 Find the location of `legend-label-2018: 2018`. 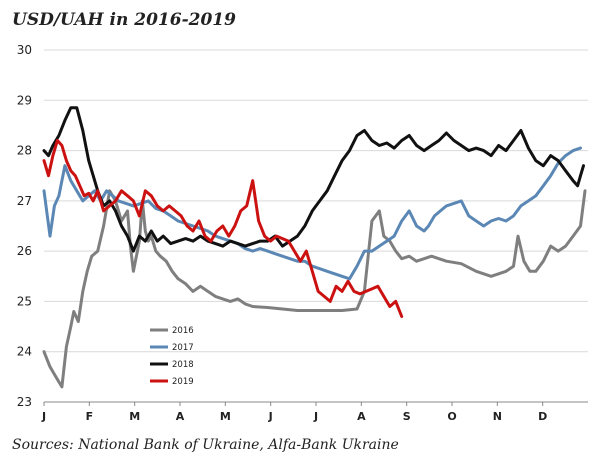

legend-label-2018: 2018 is located at coordinates (183, 365).